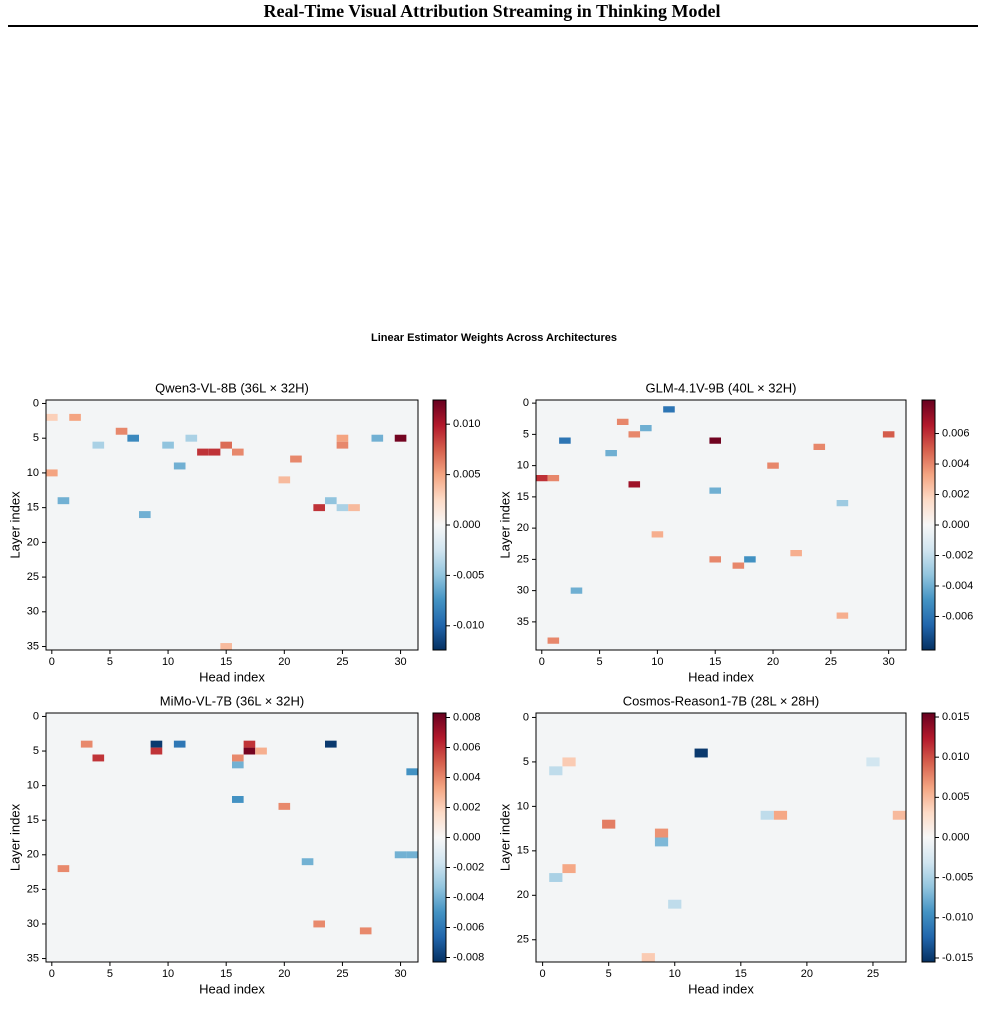 The height and width of the screenshot is (1017, 985). I want to click on heatmap-background, so click(232, 525).